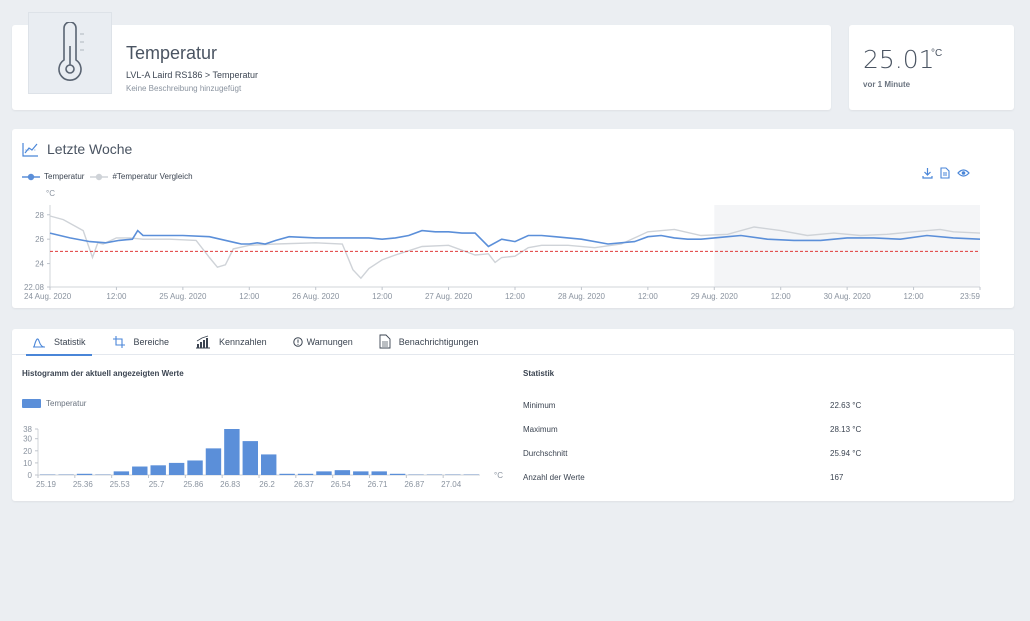  What do you see at coordinates (39, 264) in the screenshot?
I see `y-tick-label: 24` at bounding box center [39, 264].